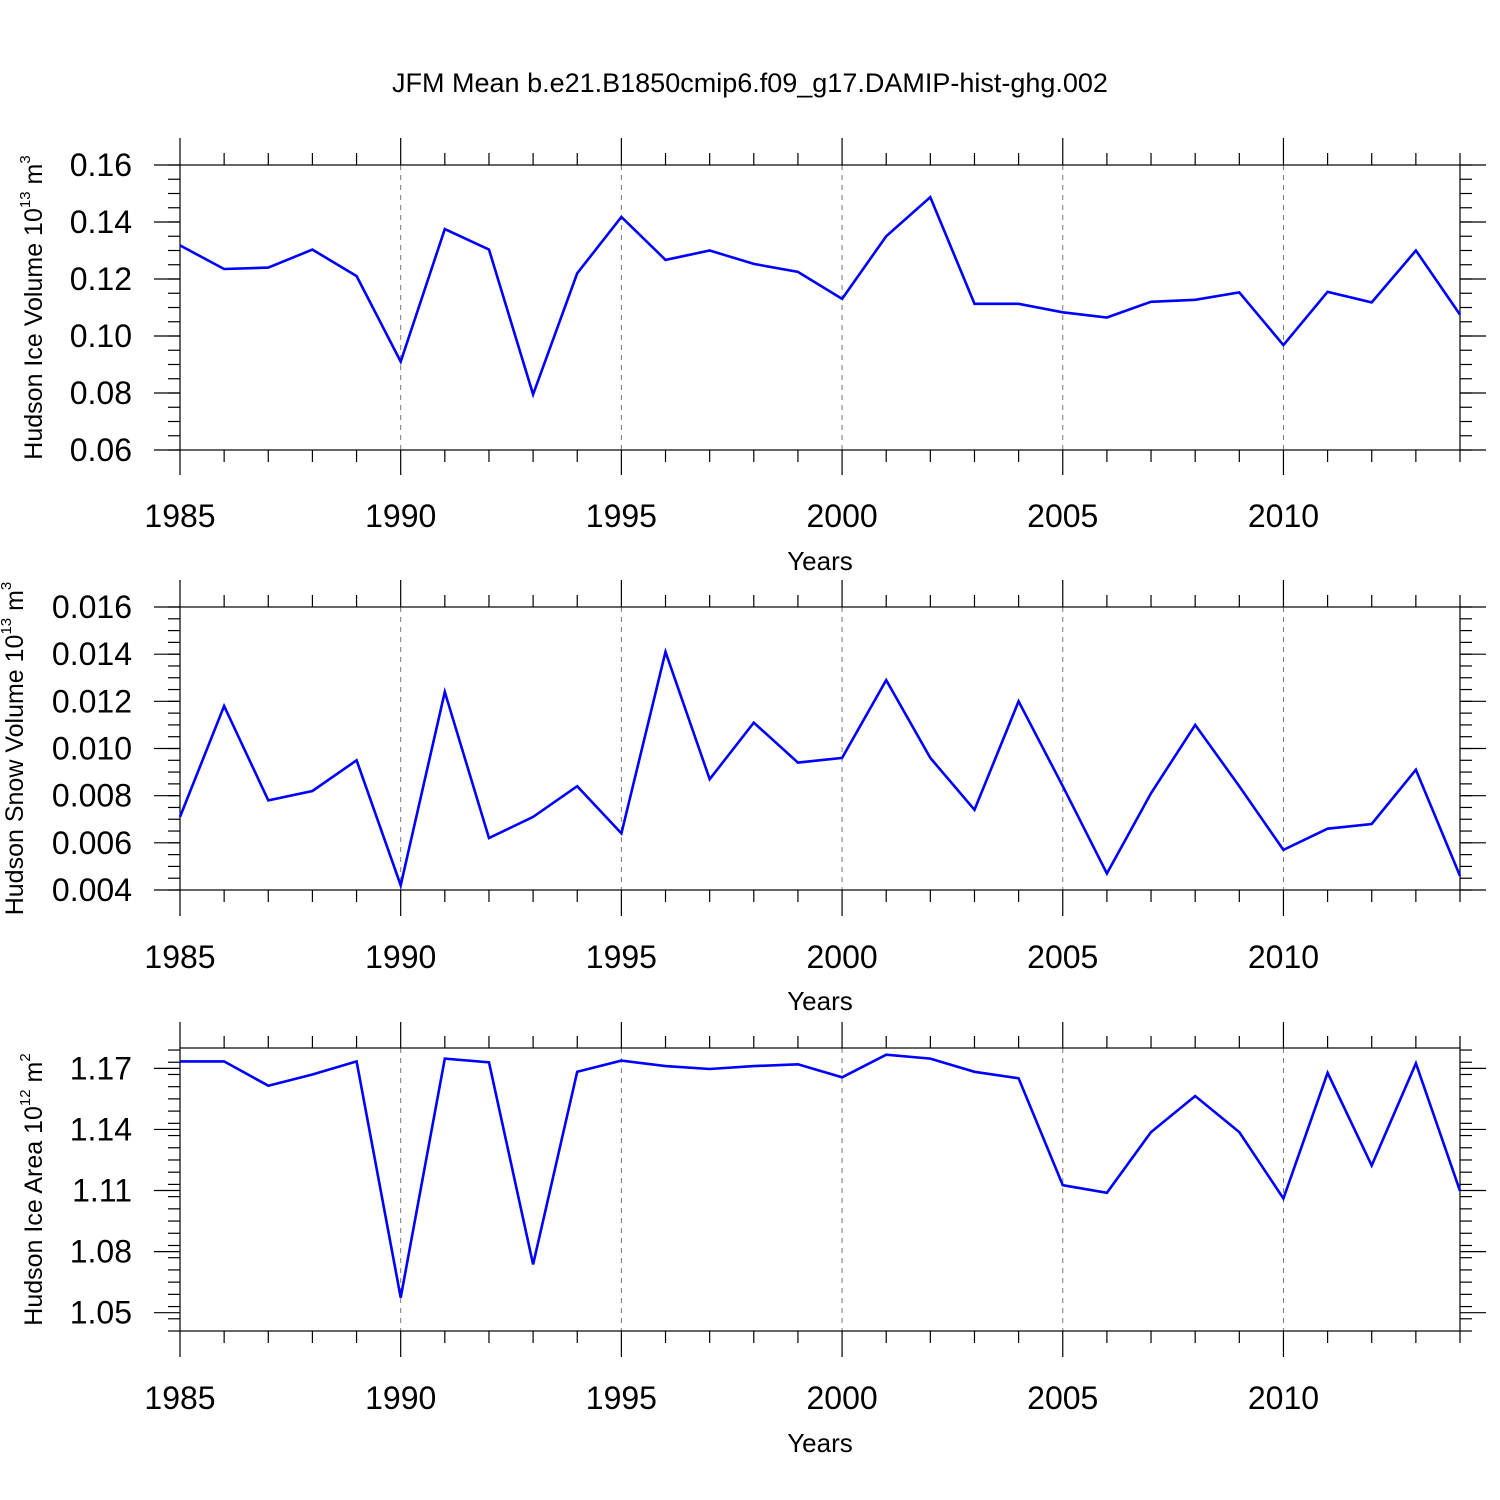 The width and height of the screenshot is (1500, 1500). Describe the element at coordinates (25, 1097) in the screenshot. I see `y-axis-title-superscript: 12` at that location.